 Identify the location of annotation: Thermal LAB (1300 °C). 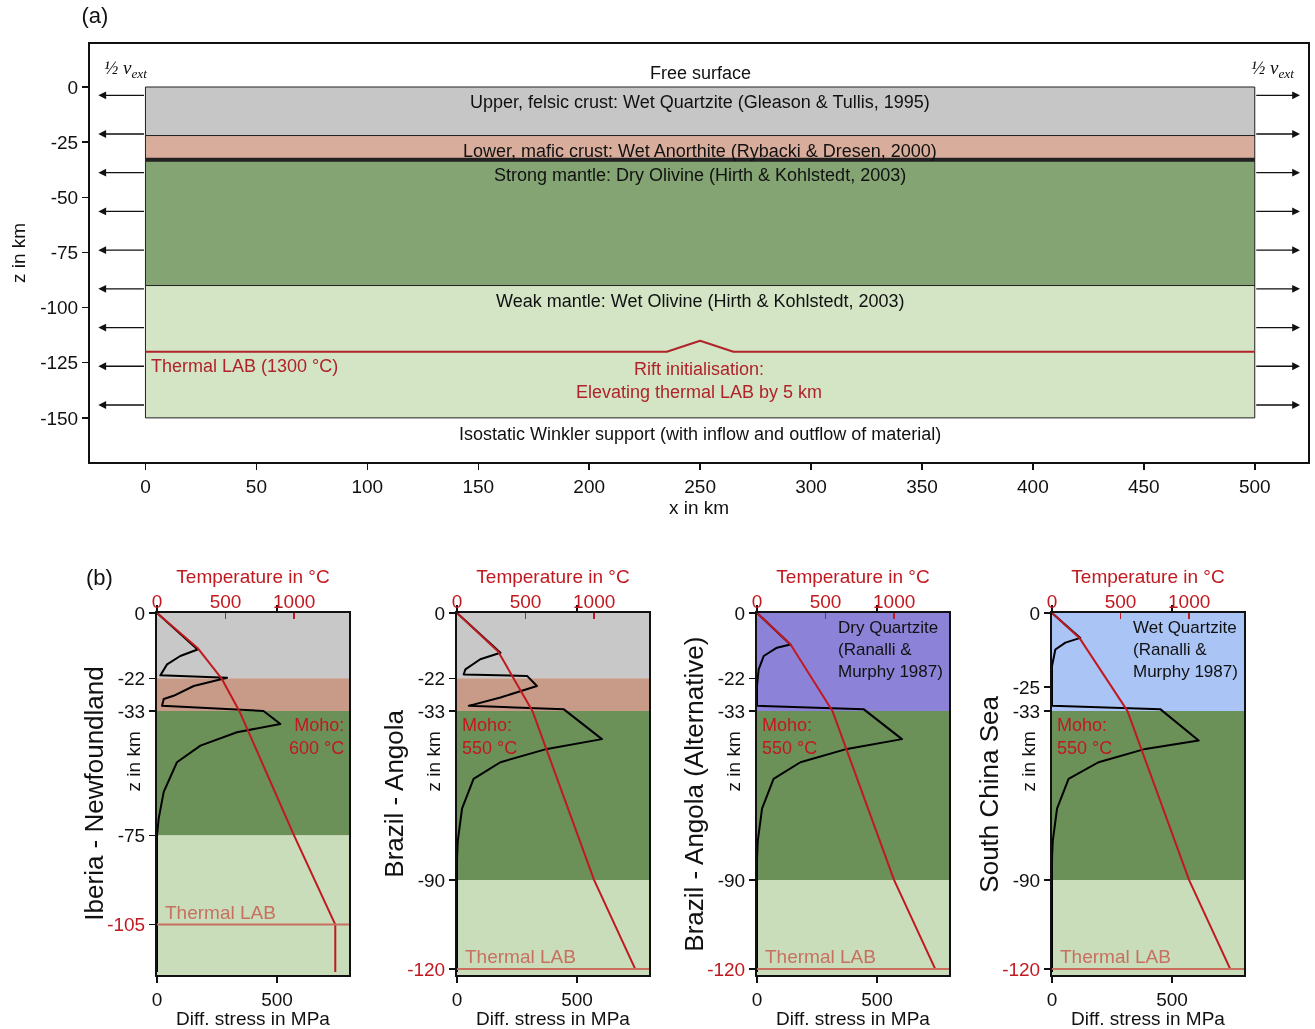
(245, 366).